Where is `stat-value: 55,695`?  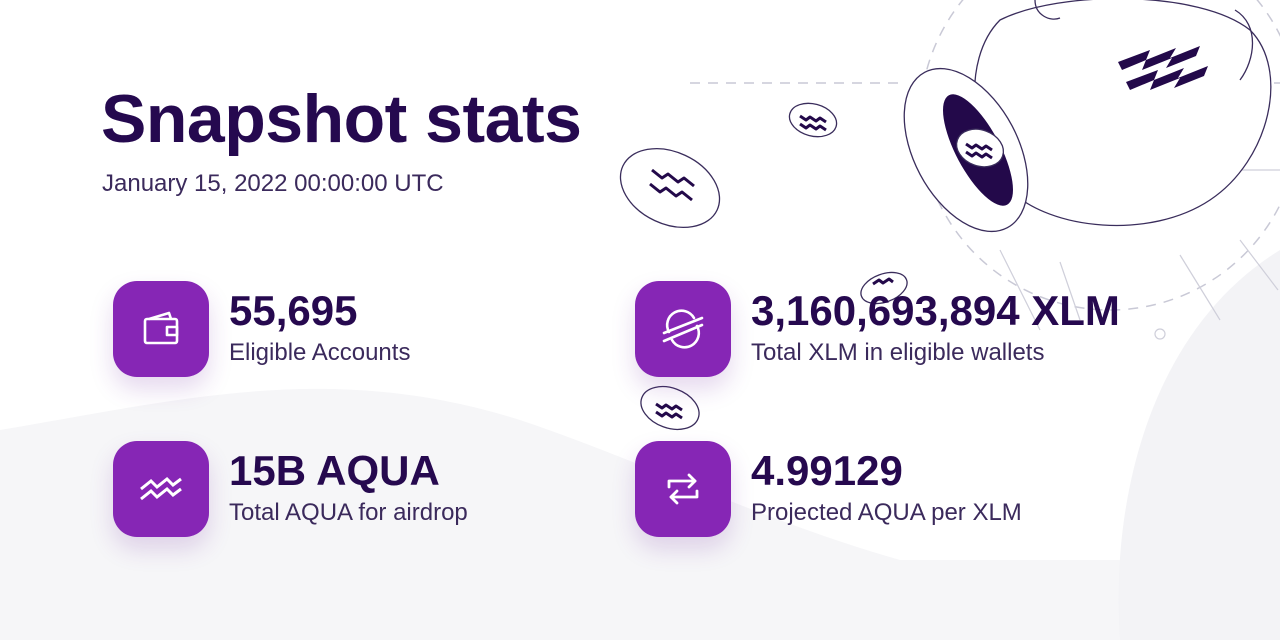
stat-value: 55,695 is located at coordinates (293, 310).